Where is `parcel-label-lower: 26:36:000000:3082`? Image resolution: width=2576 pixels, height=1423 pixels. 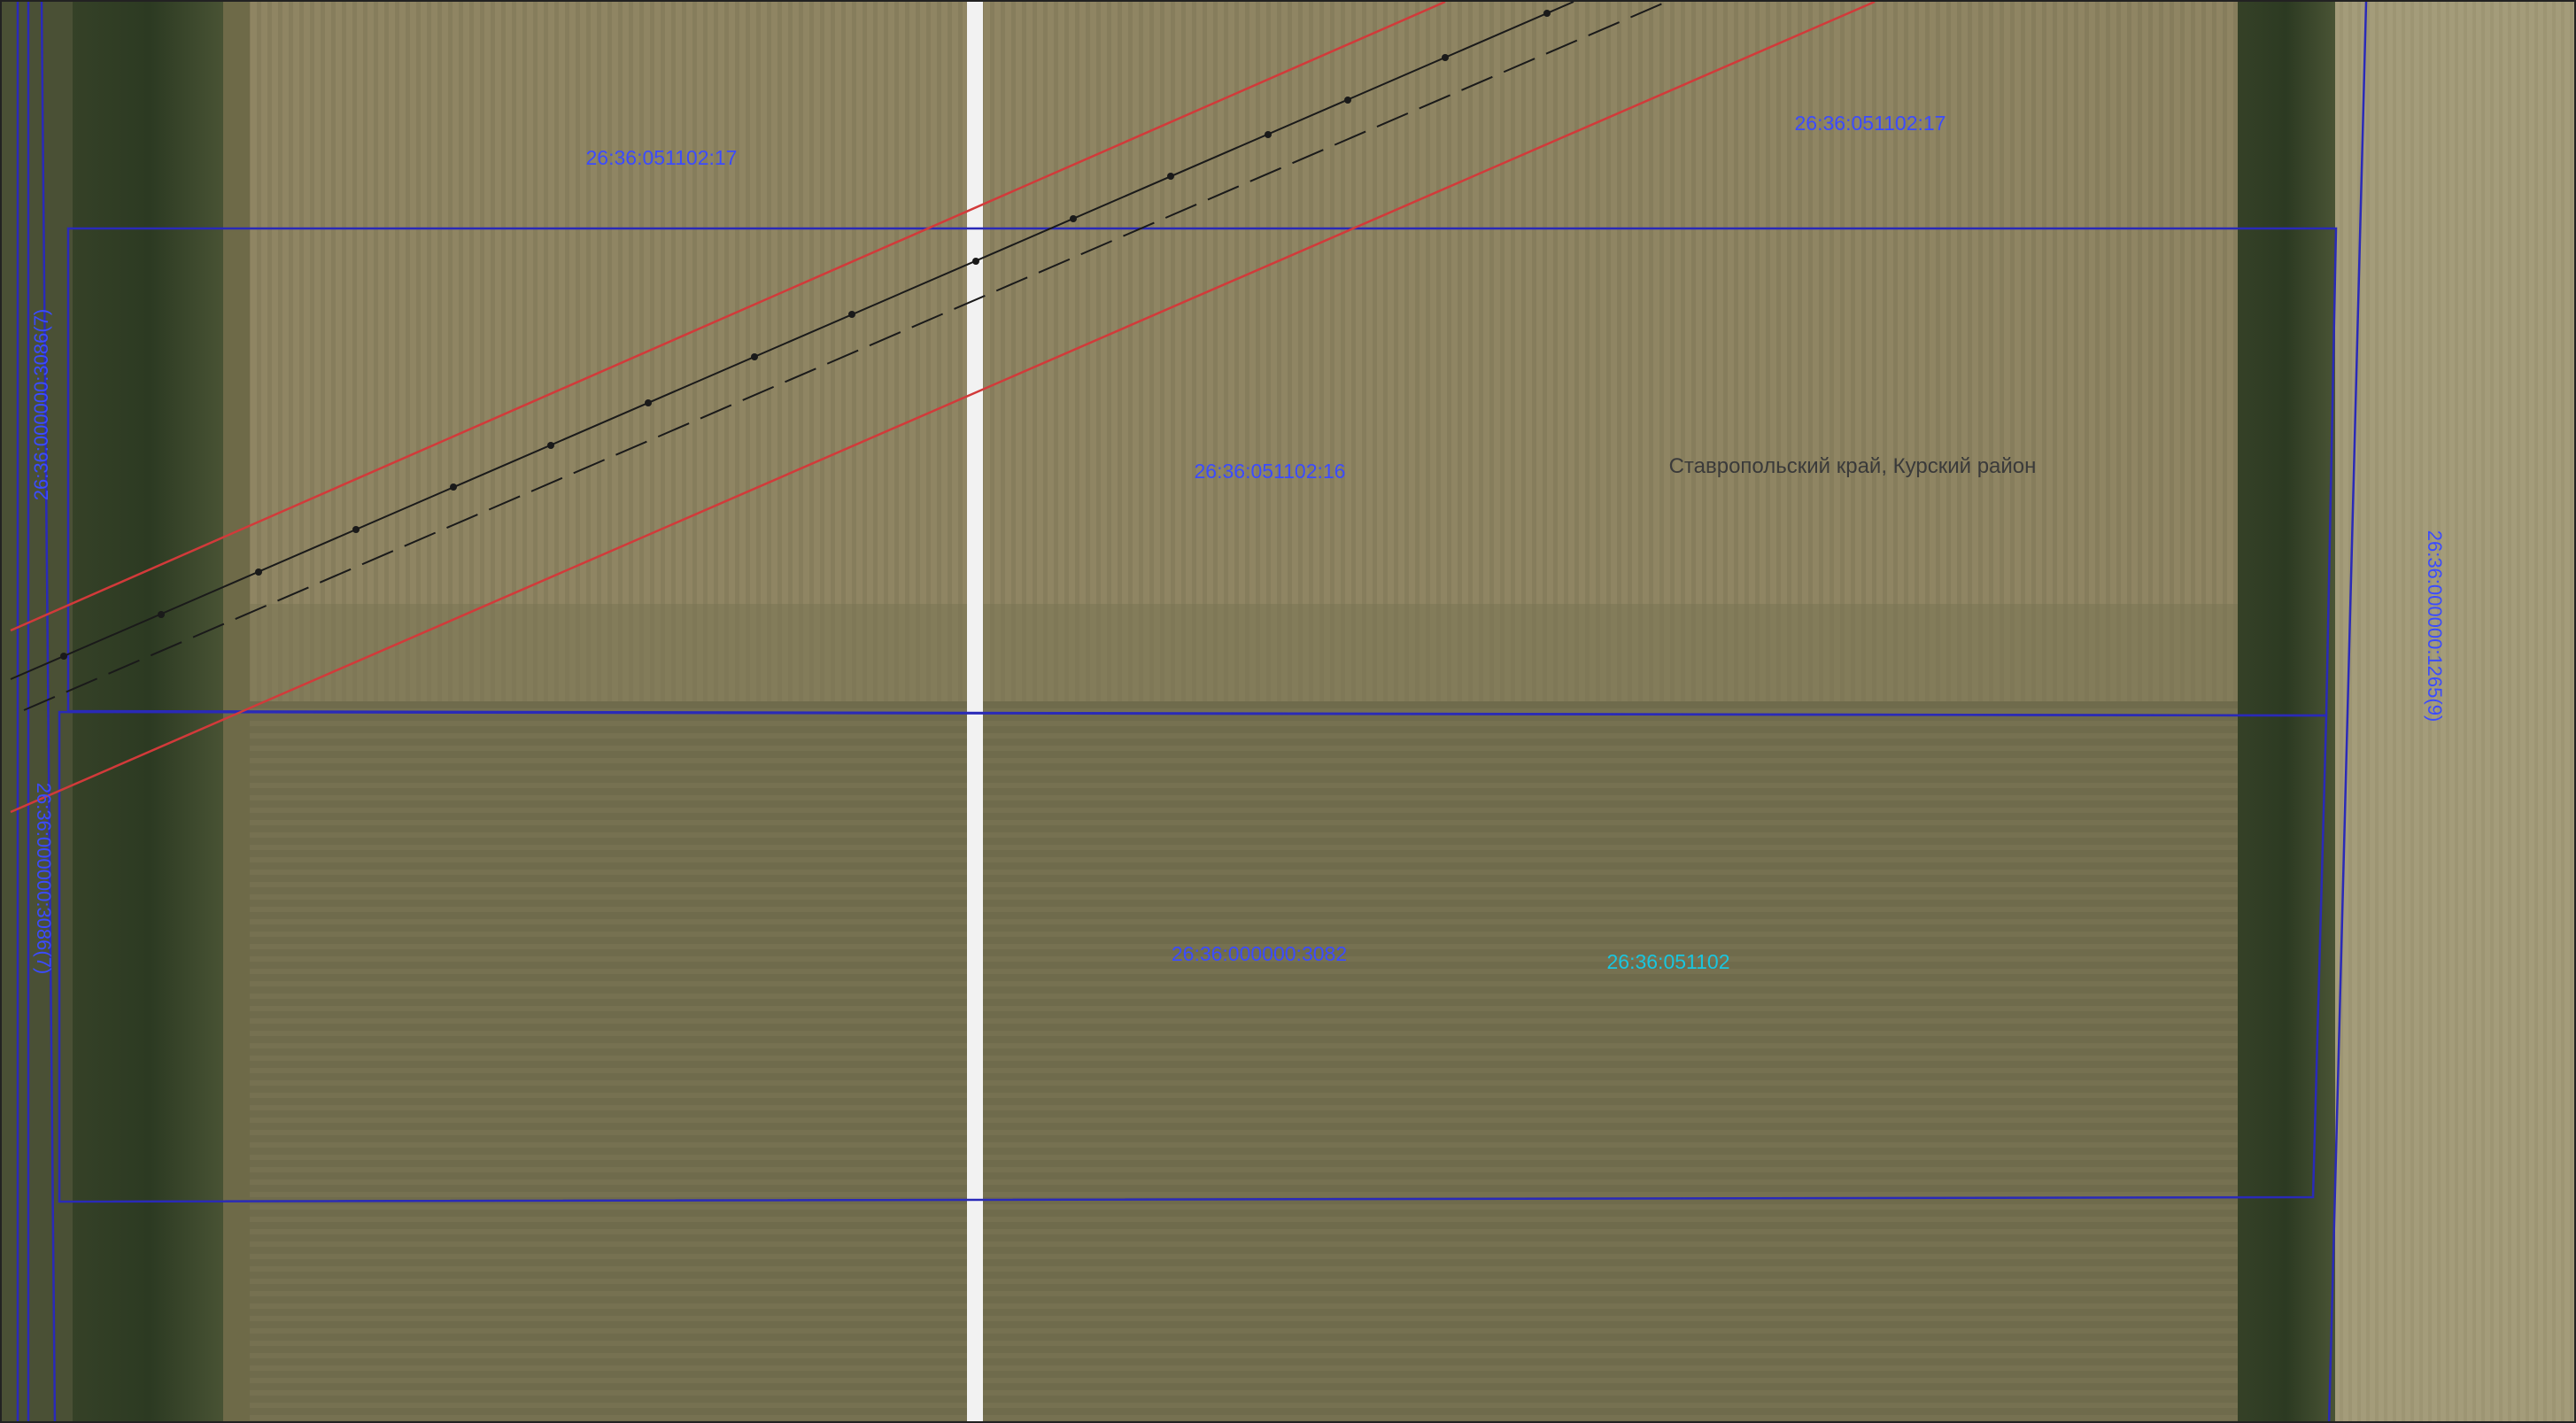
parcel-label-lower: 26:36:000000:3082 is located at coordinates (1259, 954).